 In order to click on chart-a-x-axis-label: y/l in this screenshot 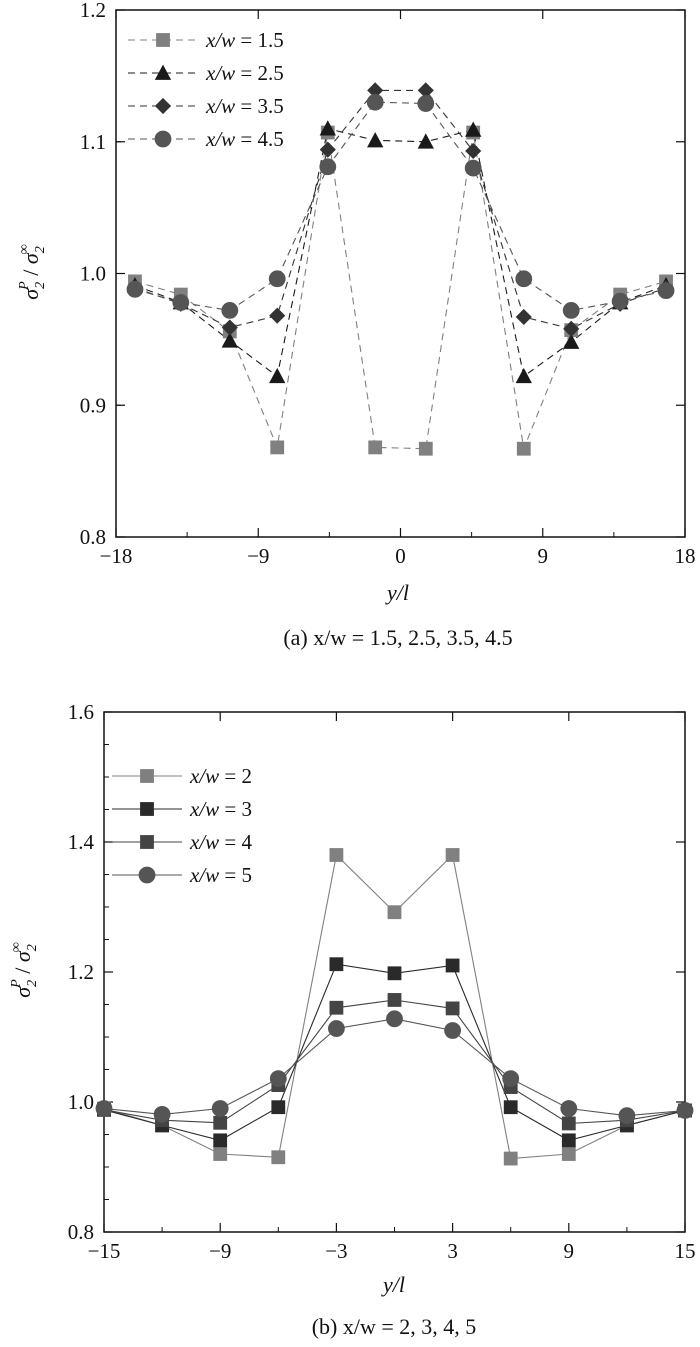, I will do `click(397, 592)`.